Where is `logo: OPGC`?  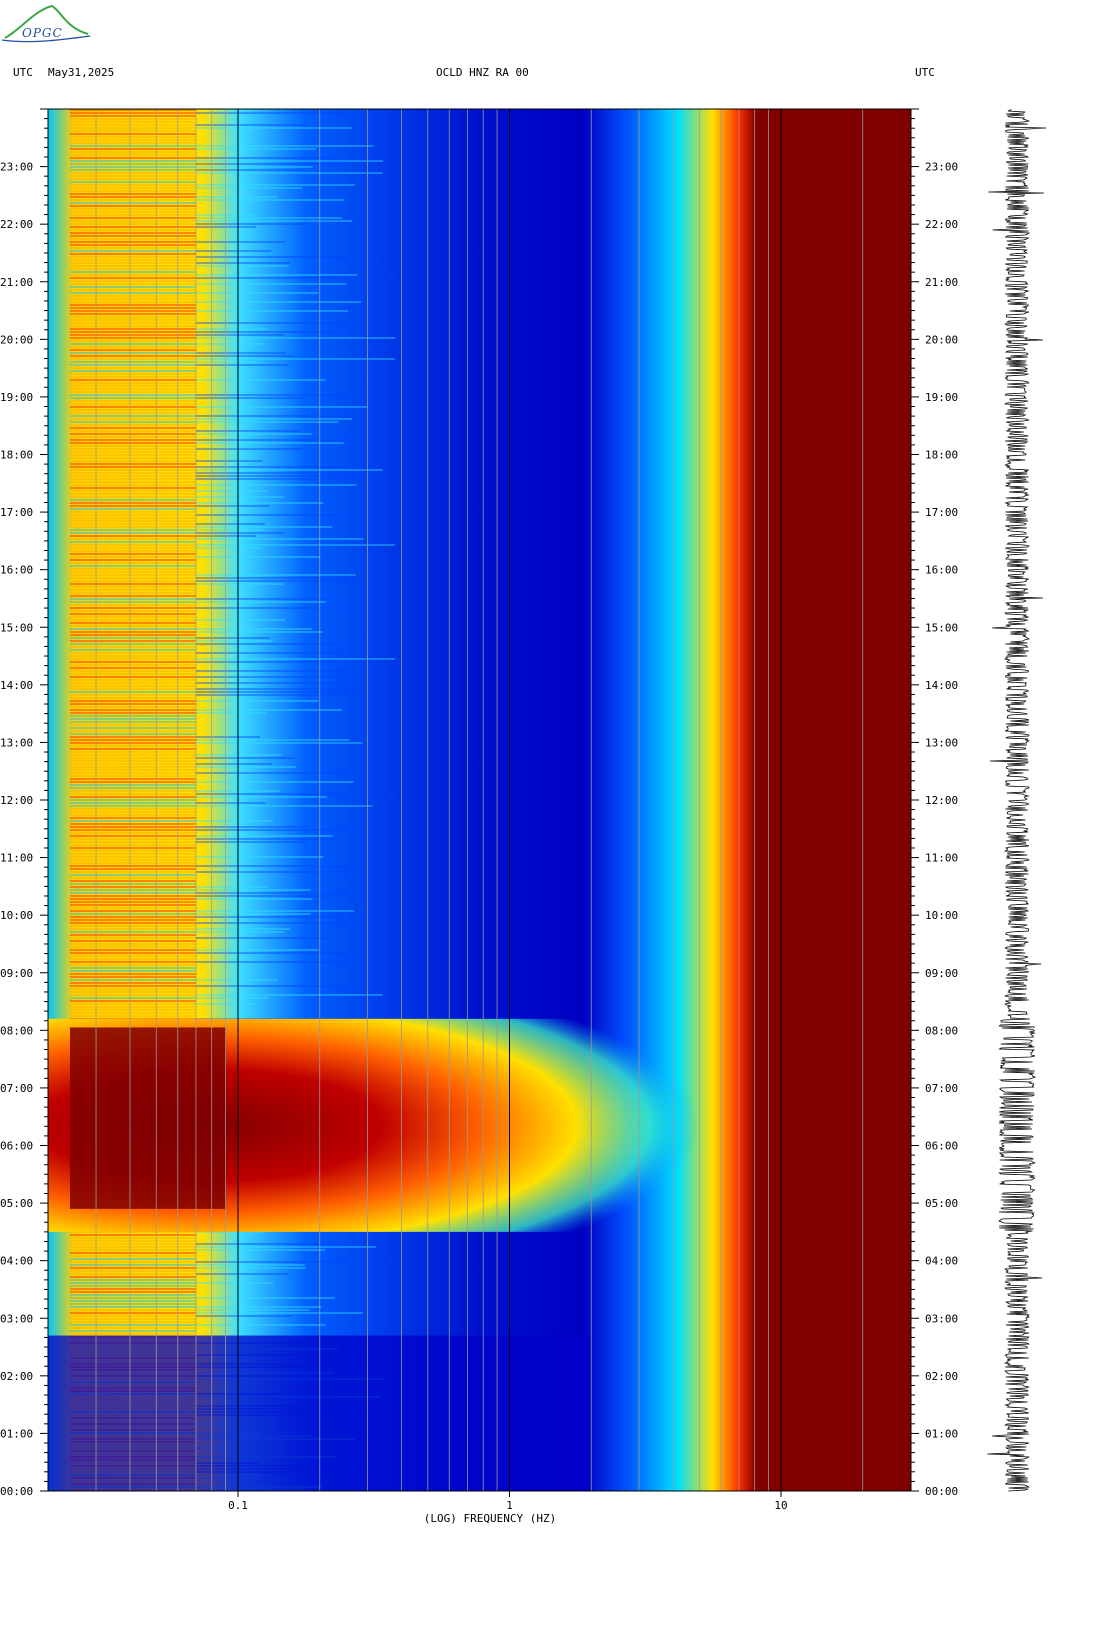
logo: OPGC is located at coordinates (47, 22).